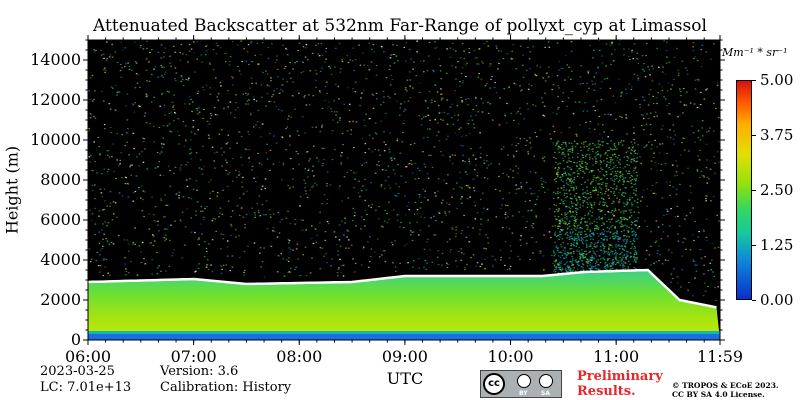  What do you see at coordinates (777, 300) in the screenshot?
I see `colorbar-tick-label: 0.00` at bounding box center [777, 300].